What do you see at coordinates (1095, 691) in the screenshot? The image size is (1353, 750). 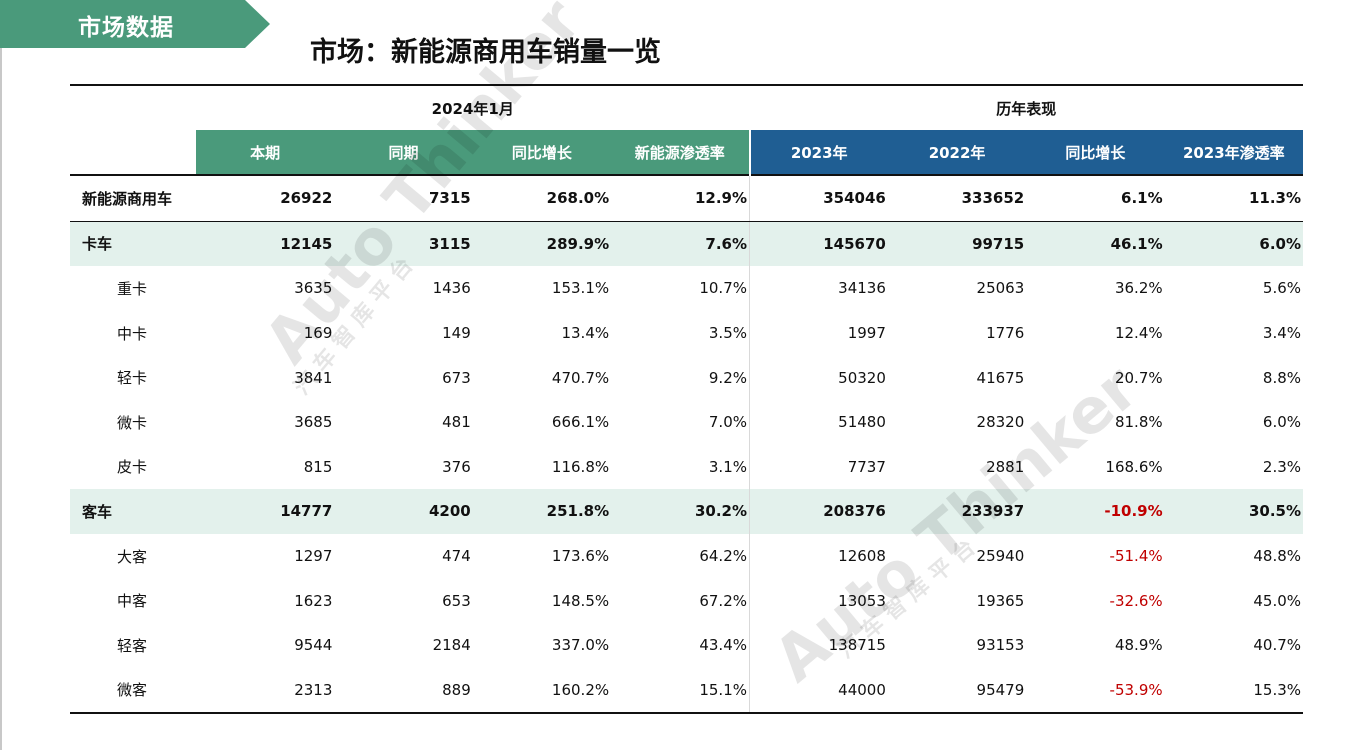 I see `table-cell: -53.9%` at bounding box center [1095, 691].